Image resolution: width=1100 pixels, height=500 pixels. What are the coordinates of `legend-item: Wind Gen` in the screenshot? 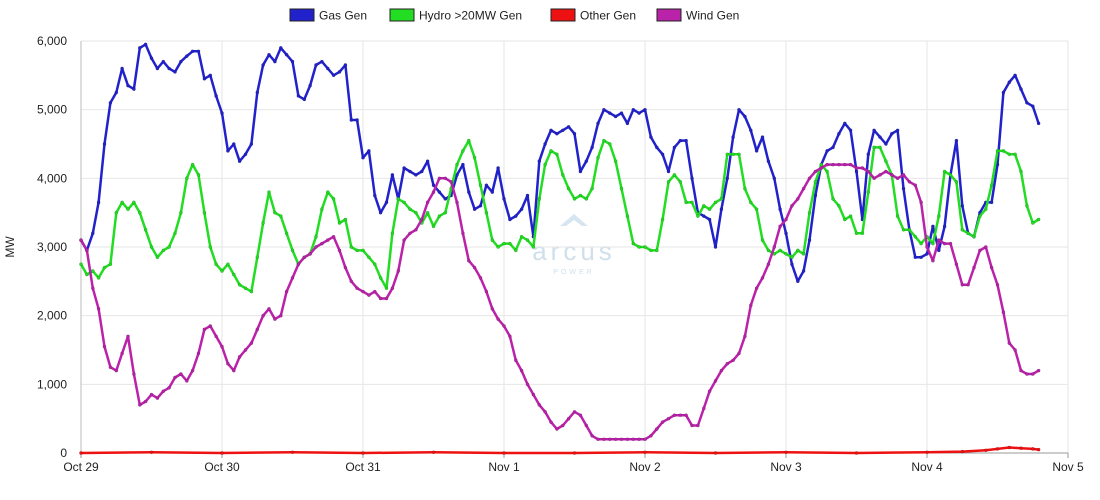 It's located at (697, 15).